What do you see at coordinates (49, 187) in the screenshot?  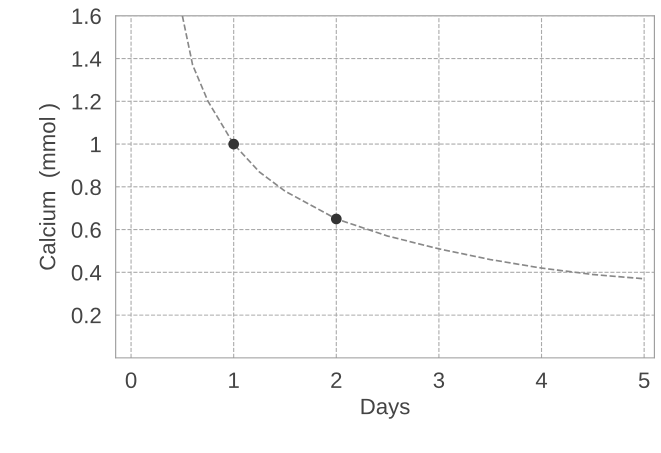 I see `y-axis-title: Calcium (mmol )` at bounding box center [49, 187].